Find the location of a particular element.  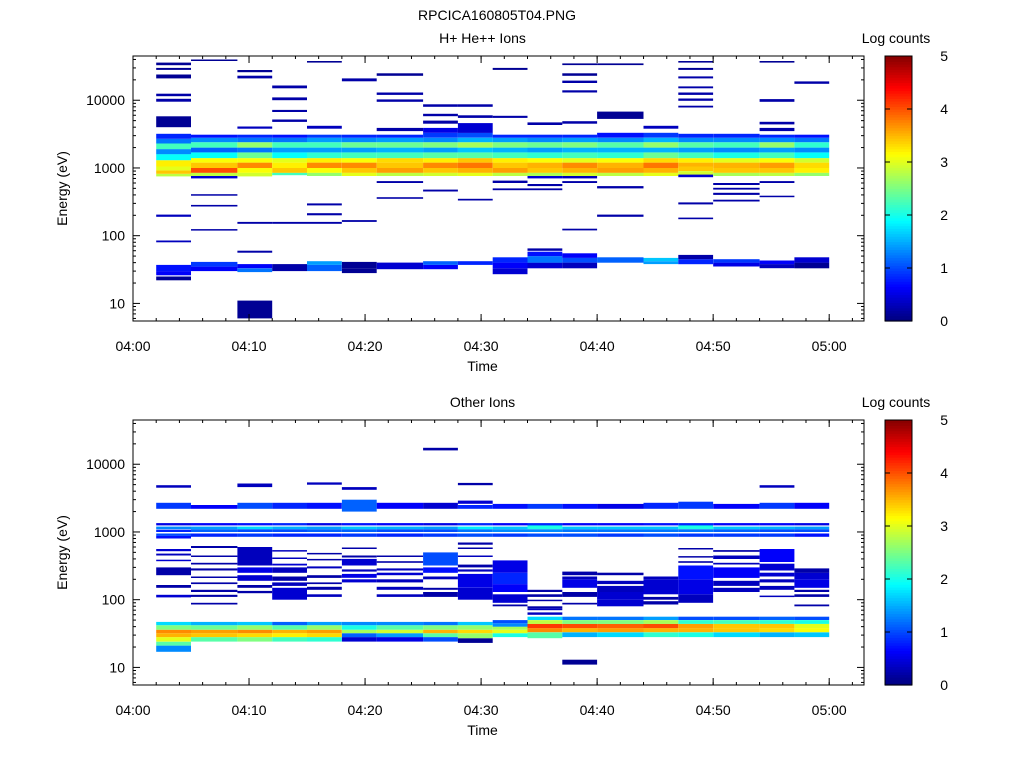

y-tick-label: 100 is located at coordinates (114, 236).